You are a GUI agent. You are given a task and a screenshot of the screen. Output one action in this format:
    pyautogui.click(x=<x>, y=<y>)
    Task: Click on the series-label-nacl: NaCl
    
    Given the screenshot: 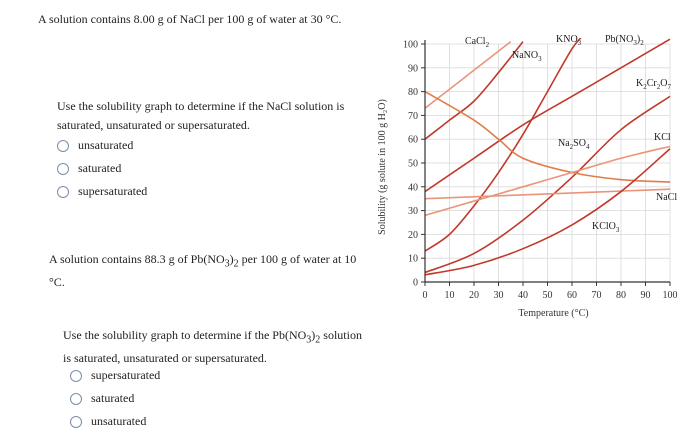 What is the action you would take?
    pyautogui.click(x=666, y=197)
    